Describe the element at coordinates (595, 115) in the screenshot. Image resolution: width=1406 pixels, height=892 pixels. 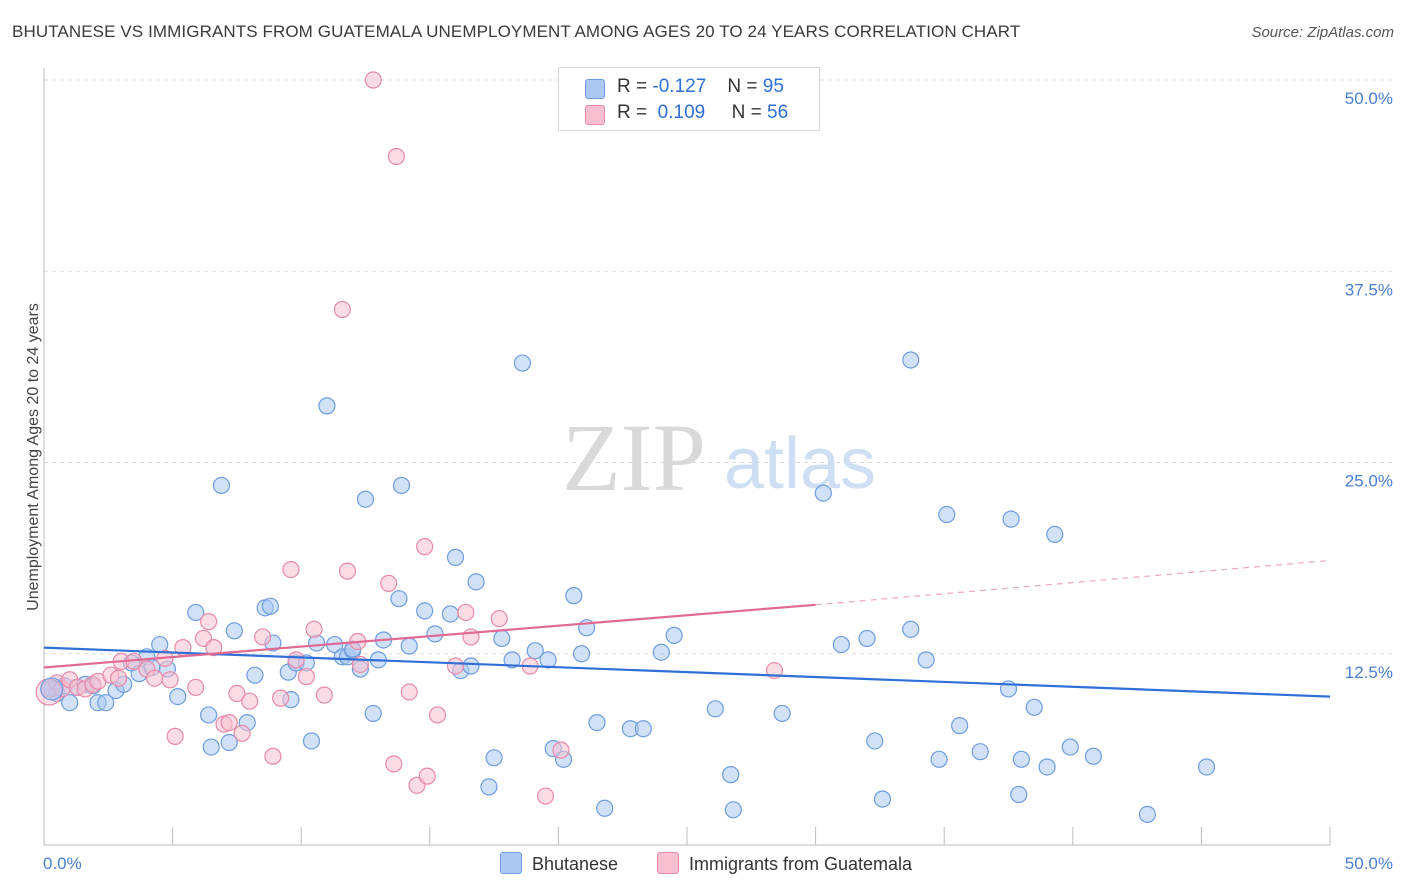
I see `legend-swatch-guatemala` at that location.